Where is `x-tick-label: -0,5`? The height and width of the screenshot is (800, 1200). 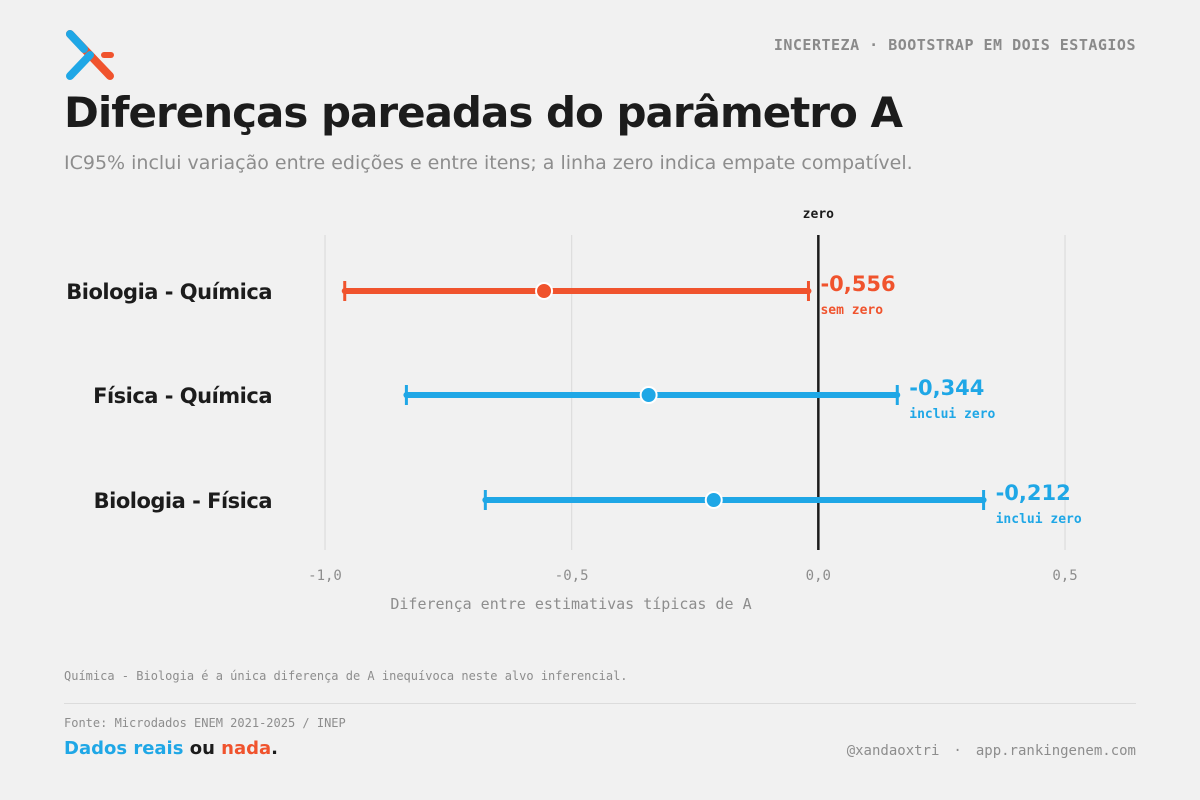
x-tick-label: -0,5 is located at coordinates (572, 576).